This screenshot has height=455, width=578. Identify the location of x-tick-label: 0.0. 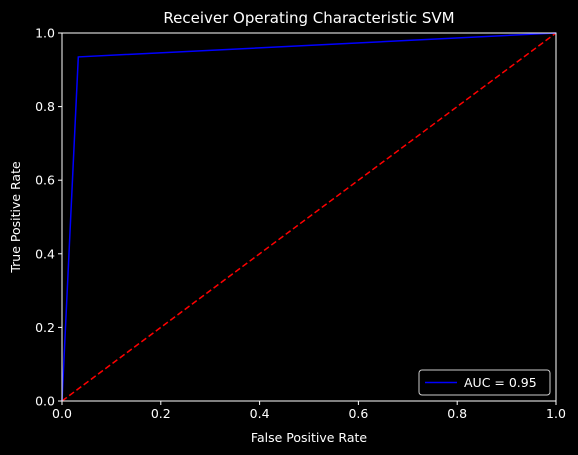
(62, 413).